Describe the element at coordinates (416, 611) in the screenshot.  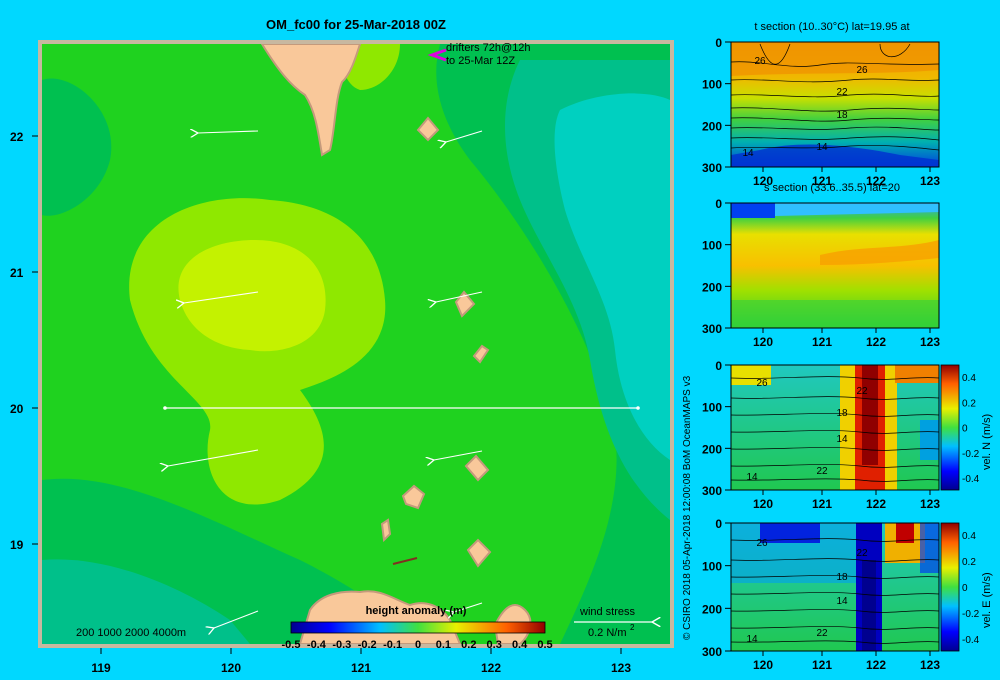
I see `colorbar-title: height anomaly (m)` at that location.